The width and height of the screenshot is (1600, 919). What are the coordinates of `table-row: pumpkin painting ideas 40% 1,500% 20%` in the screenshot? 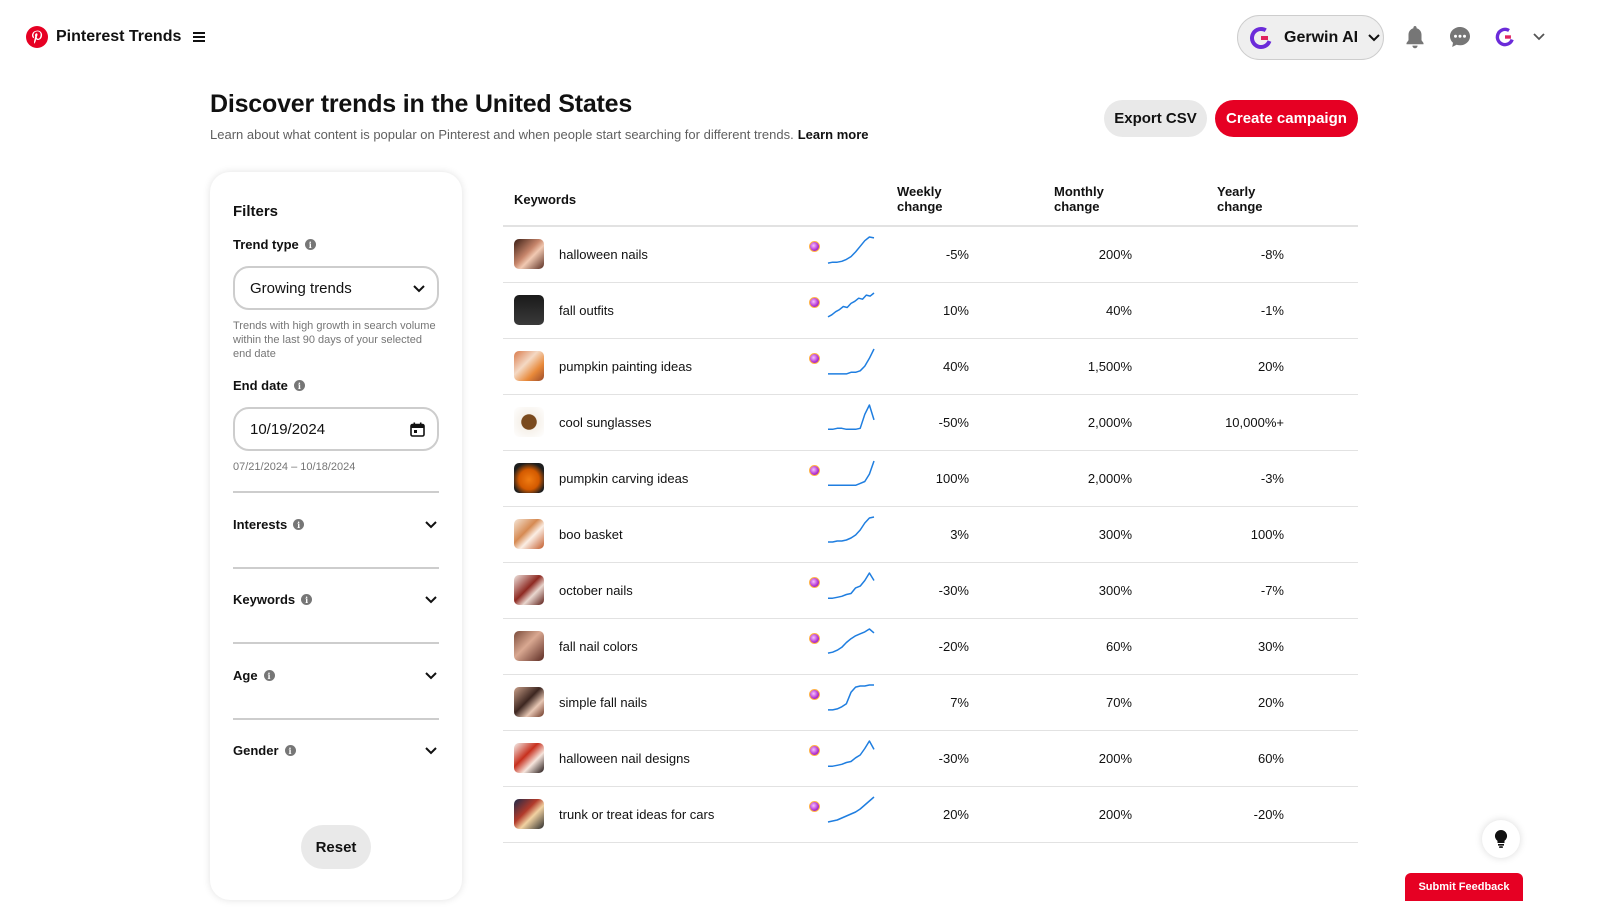 It's located at (930, 367).